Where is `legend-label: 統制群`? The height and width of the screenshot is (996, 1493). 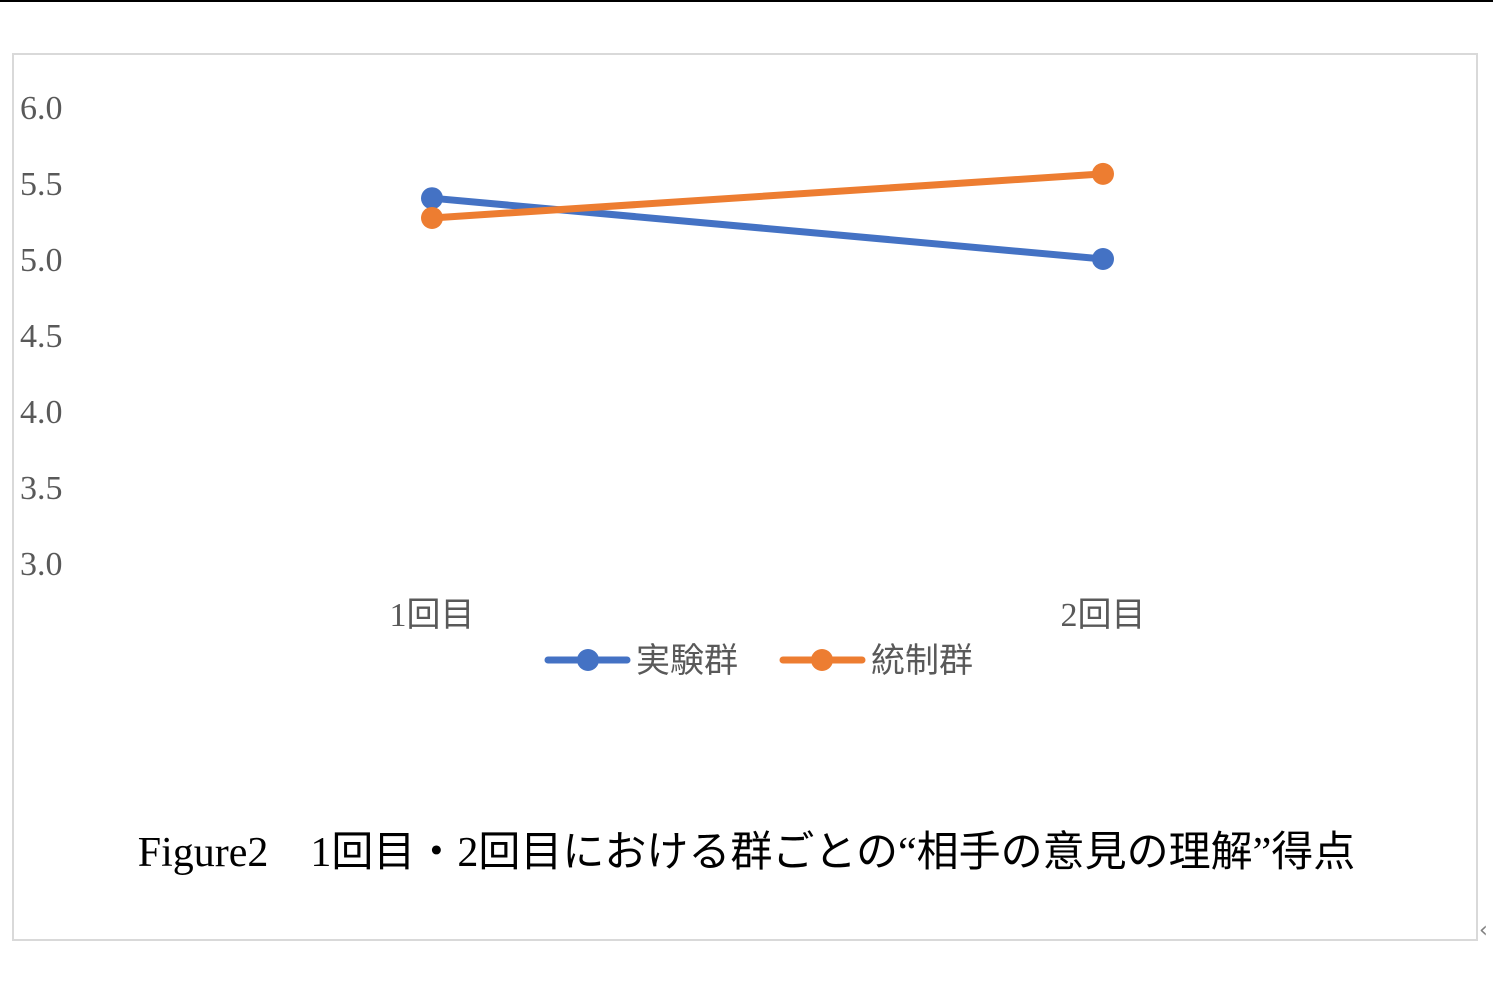 legend-label: 統制群 is located at coordinates (922, 661).